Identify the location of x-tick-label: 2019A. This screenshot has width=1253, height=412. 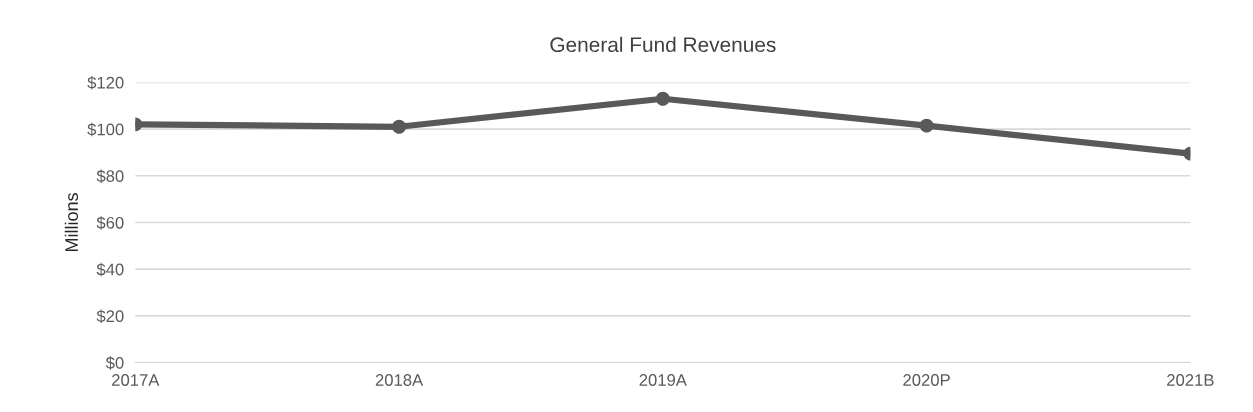
(663, 380).